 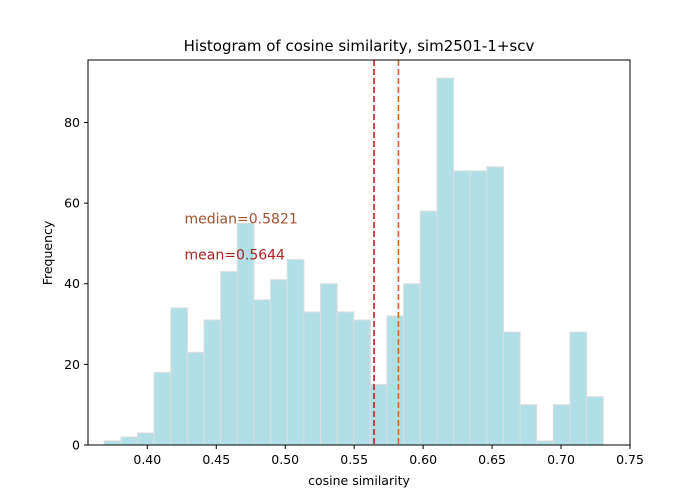 I want to click on reference-lines, so click(x=386, y=252).